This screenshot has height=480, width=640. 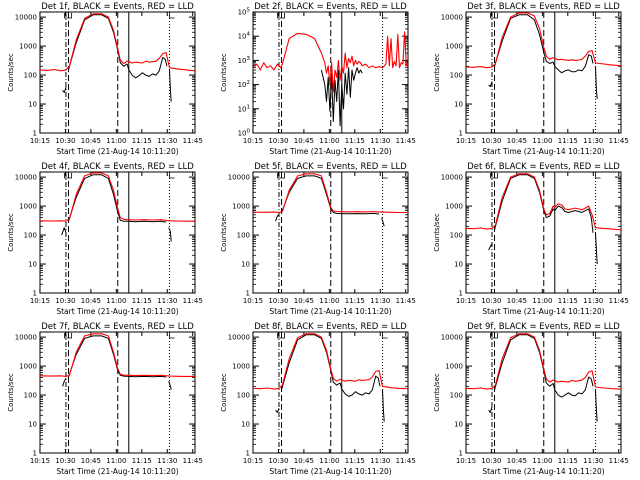 I want to click on y-tick-label: 10¹, so click(x=244, y=108).